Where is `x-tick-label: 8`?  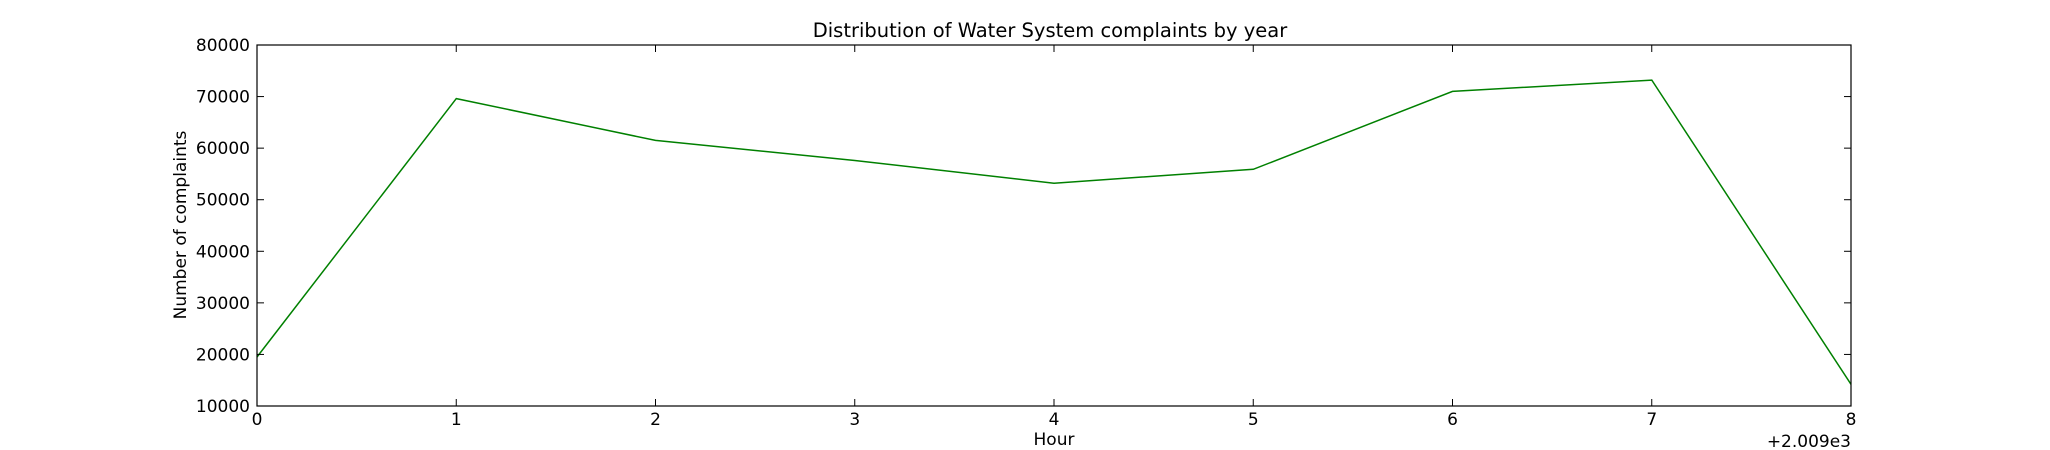
x-tick-label: 8 is located at coordinates (1851, 420).